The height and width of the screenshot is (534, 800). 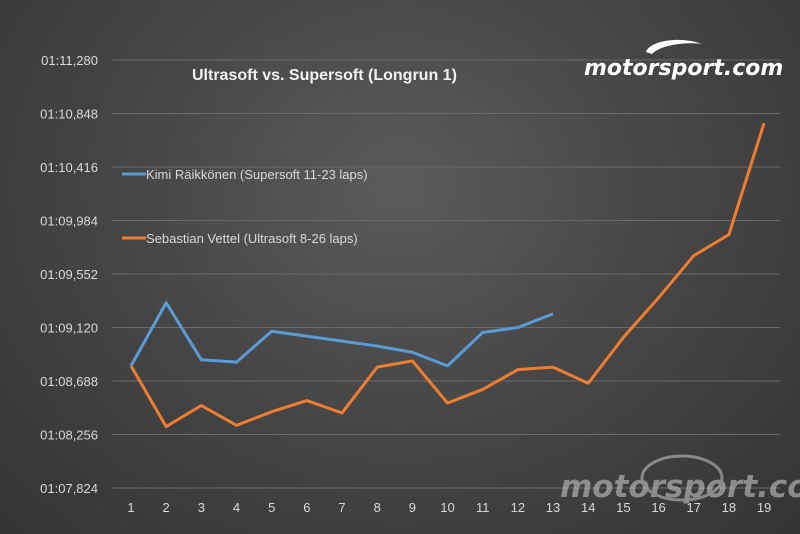 I want to click on logo-swoosh-icon, so click(x=674, y=47).